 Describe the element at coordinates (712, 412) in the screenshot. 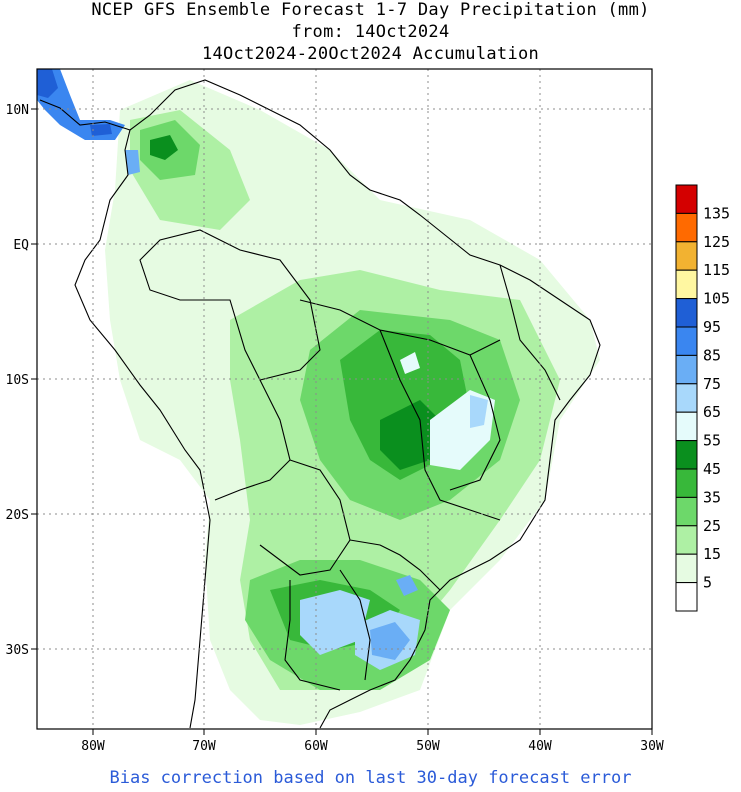

I see `legend-label-65: 65` at that location.